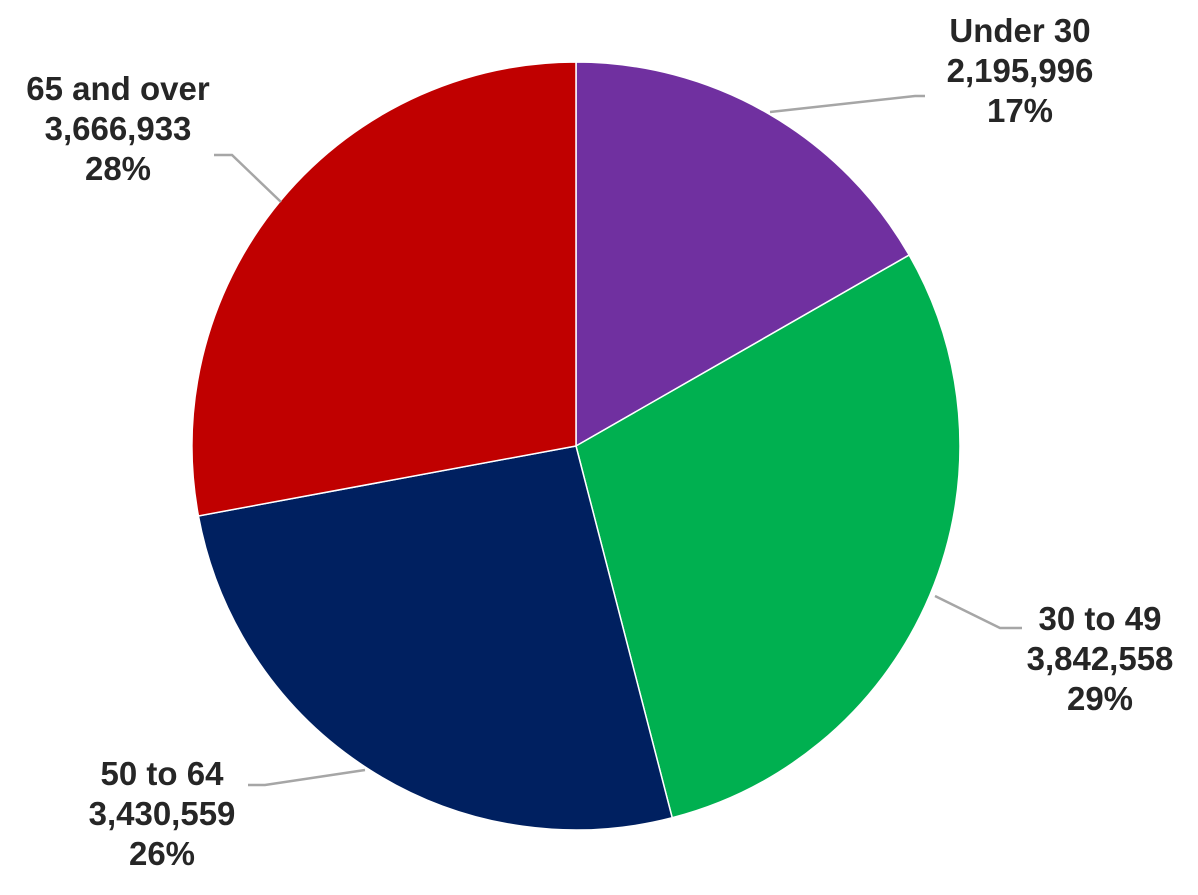 This screenshot has height=895, width=1198. Describe the element at coordinates (162, 853) in the screenshot. I see `slice-percent-label: 26%` at that location.